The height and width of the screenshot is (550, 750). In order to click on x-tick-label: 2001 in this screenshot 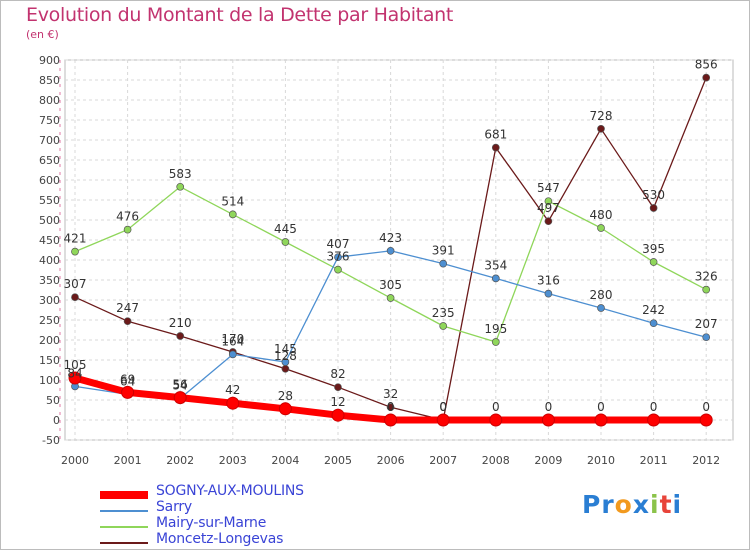, I will do `click(128, 460)`.